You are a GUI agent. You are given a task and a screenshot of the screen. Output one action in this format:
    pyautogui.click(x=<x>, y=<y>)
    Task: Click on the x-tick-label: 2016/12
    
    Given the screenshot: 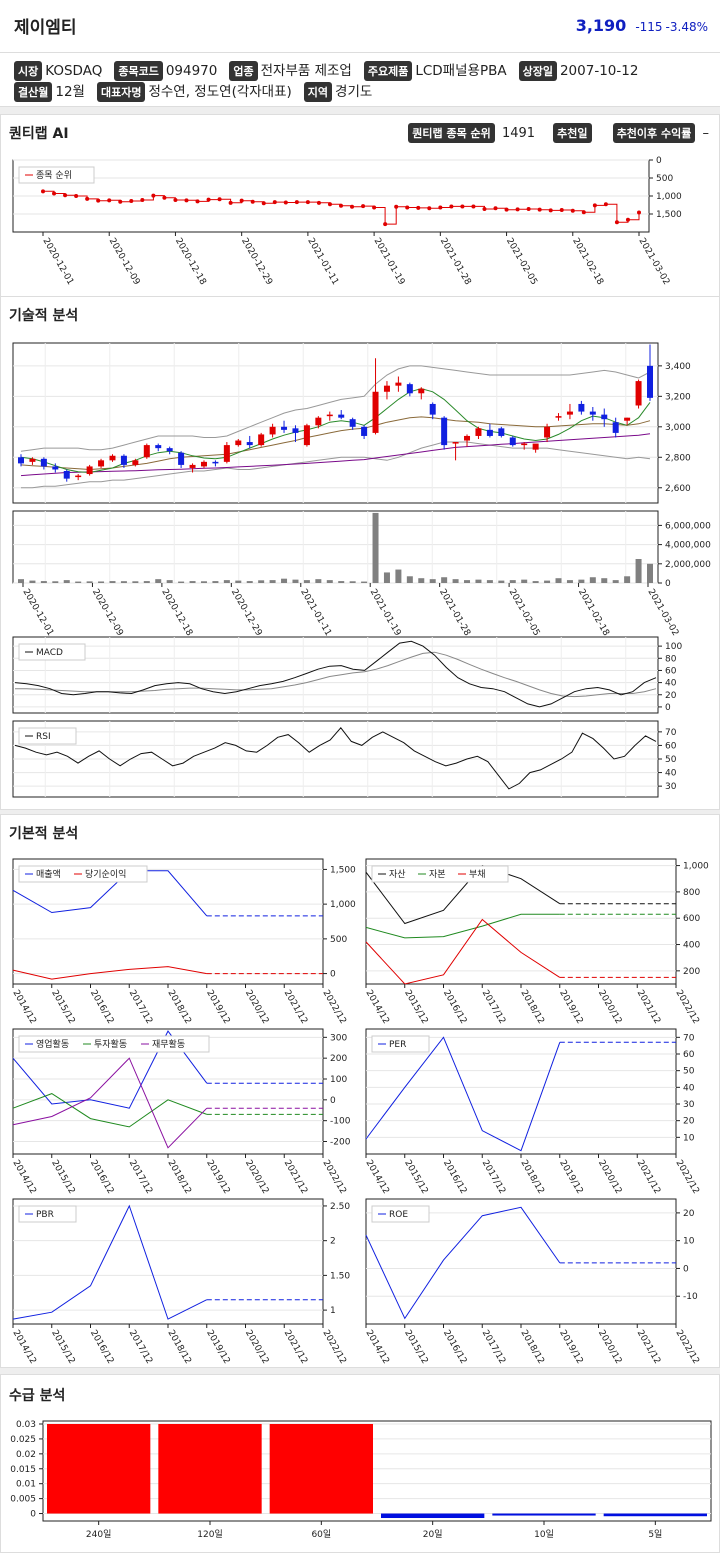 What is the action you would take?
    pyautogui.click(x=454, y=1007)
    